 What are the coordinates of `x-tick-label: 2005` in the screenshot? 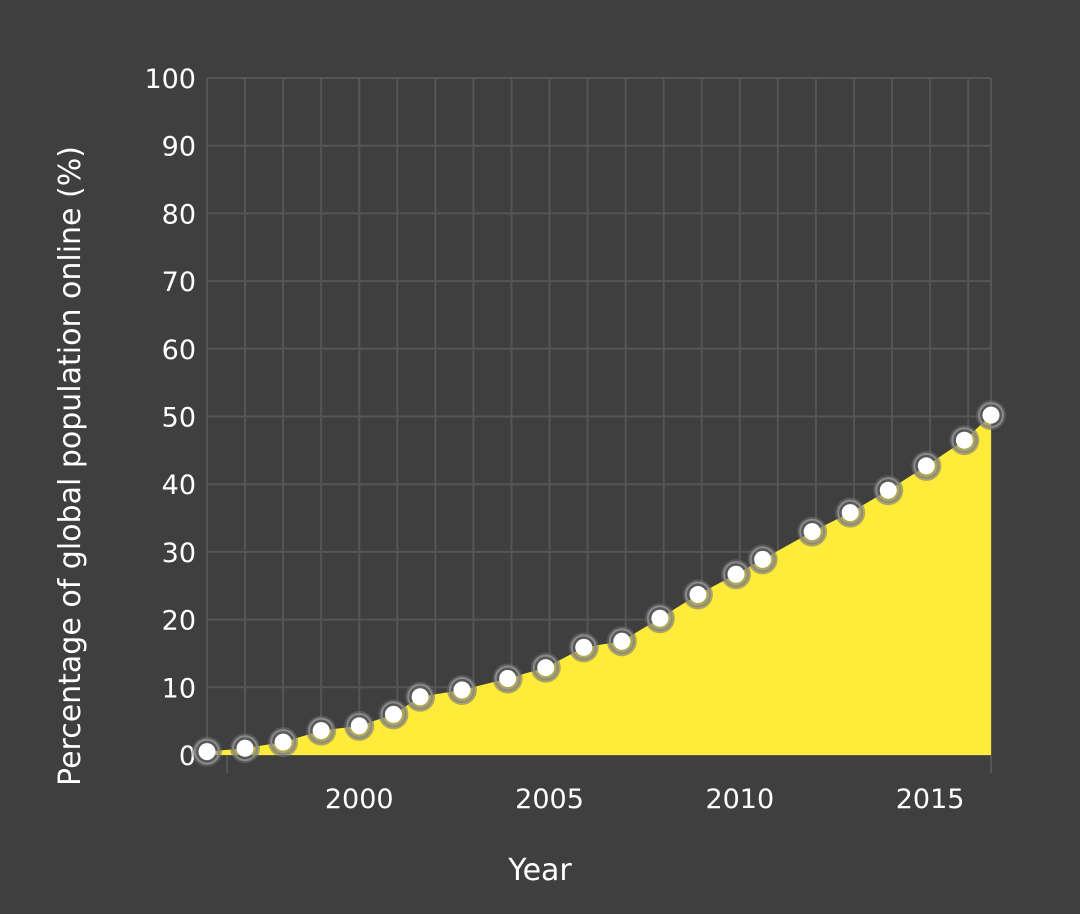 It's located at (549, 799).